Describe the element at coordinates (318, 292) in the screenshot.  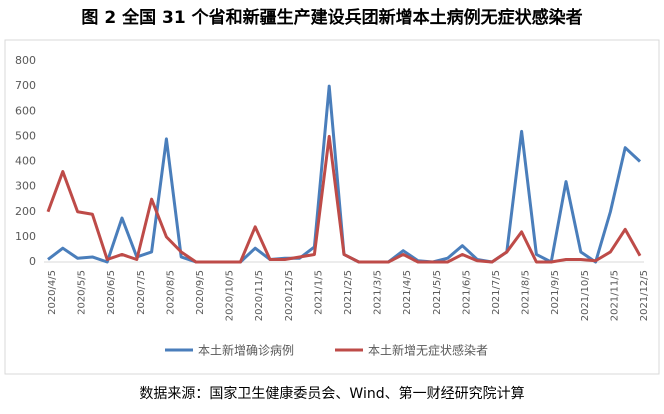
I see `x-tick-label: 2021/1/5` at that location.